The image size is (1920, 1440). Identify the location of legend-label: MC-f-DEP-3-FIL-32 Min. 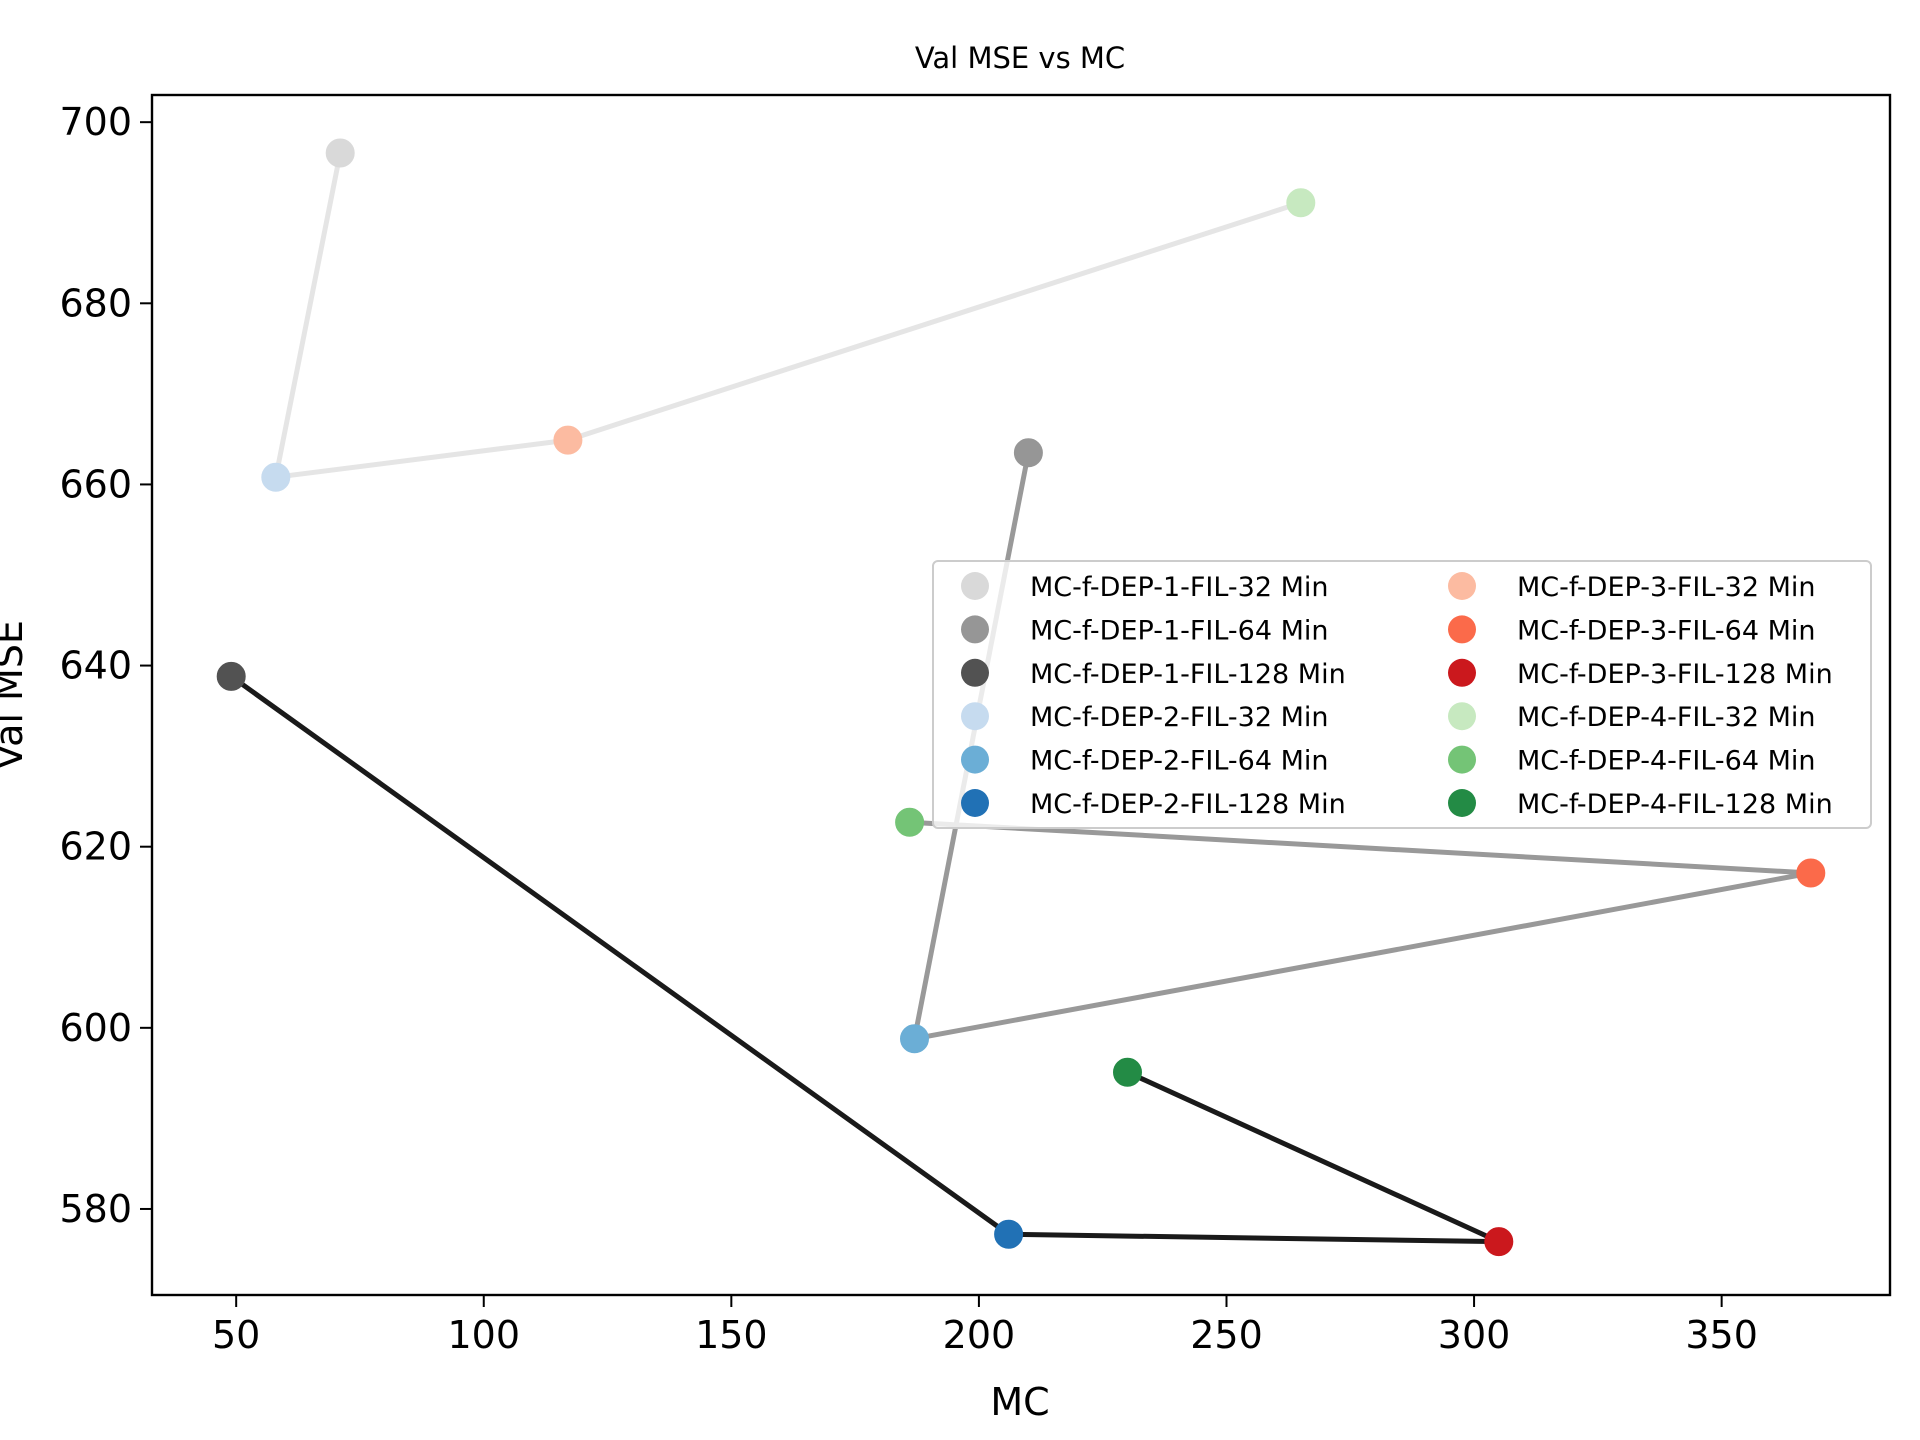
(1666, 587).